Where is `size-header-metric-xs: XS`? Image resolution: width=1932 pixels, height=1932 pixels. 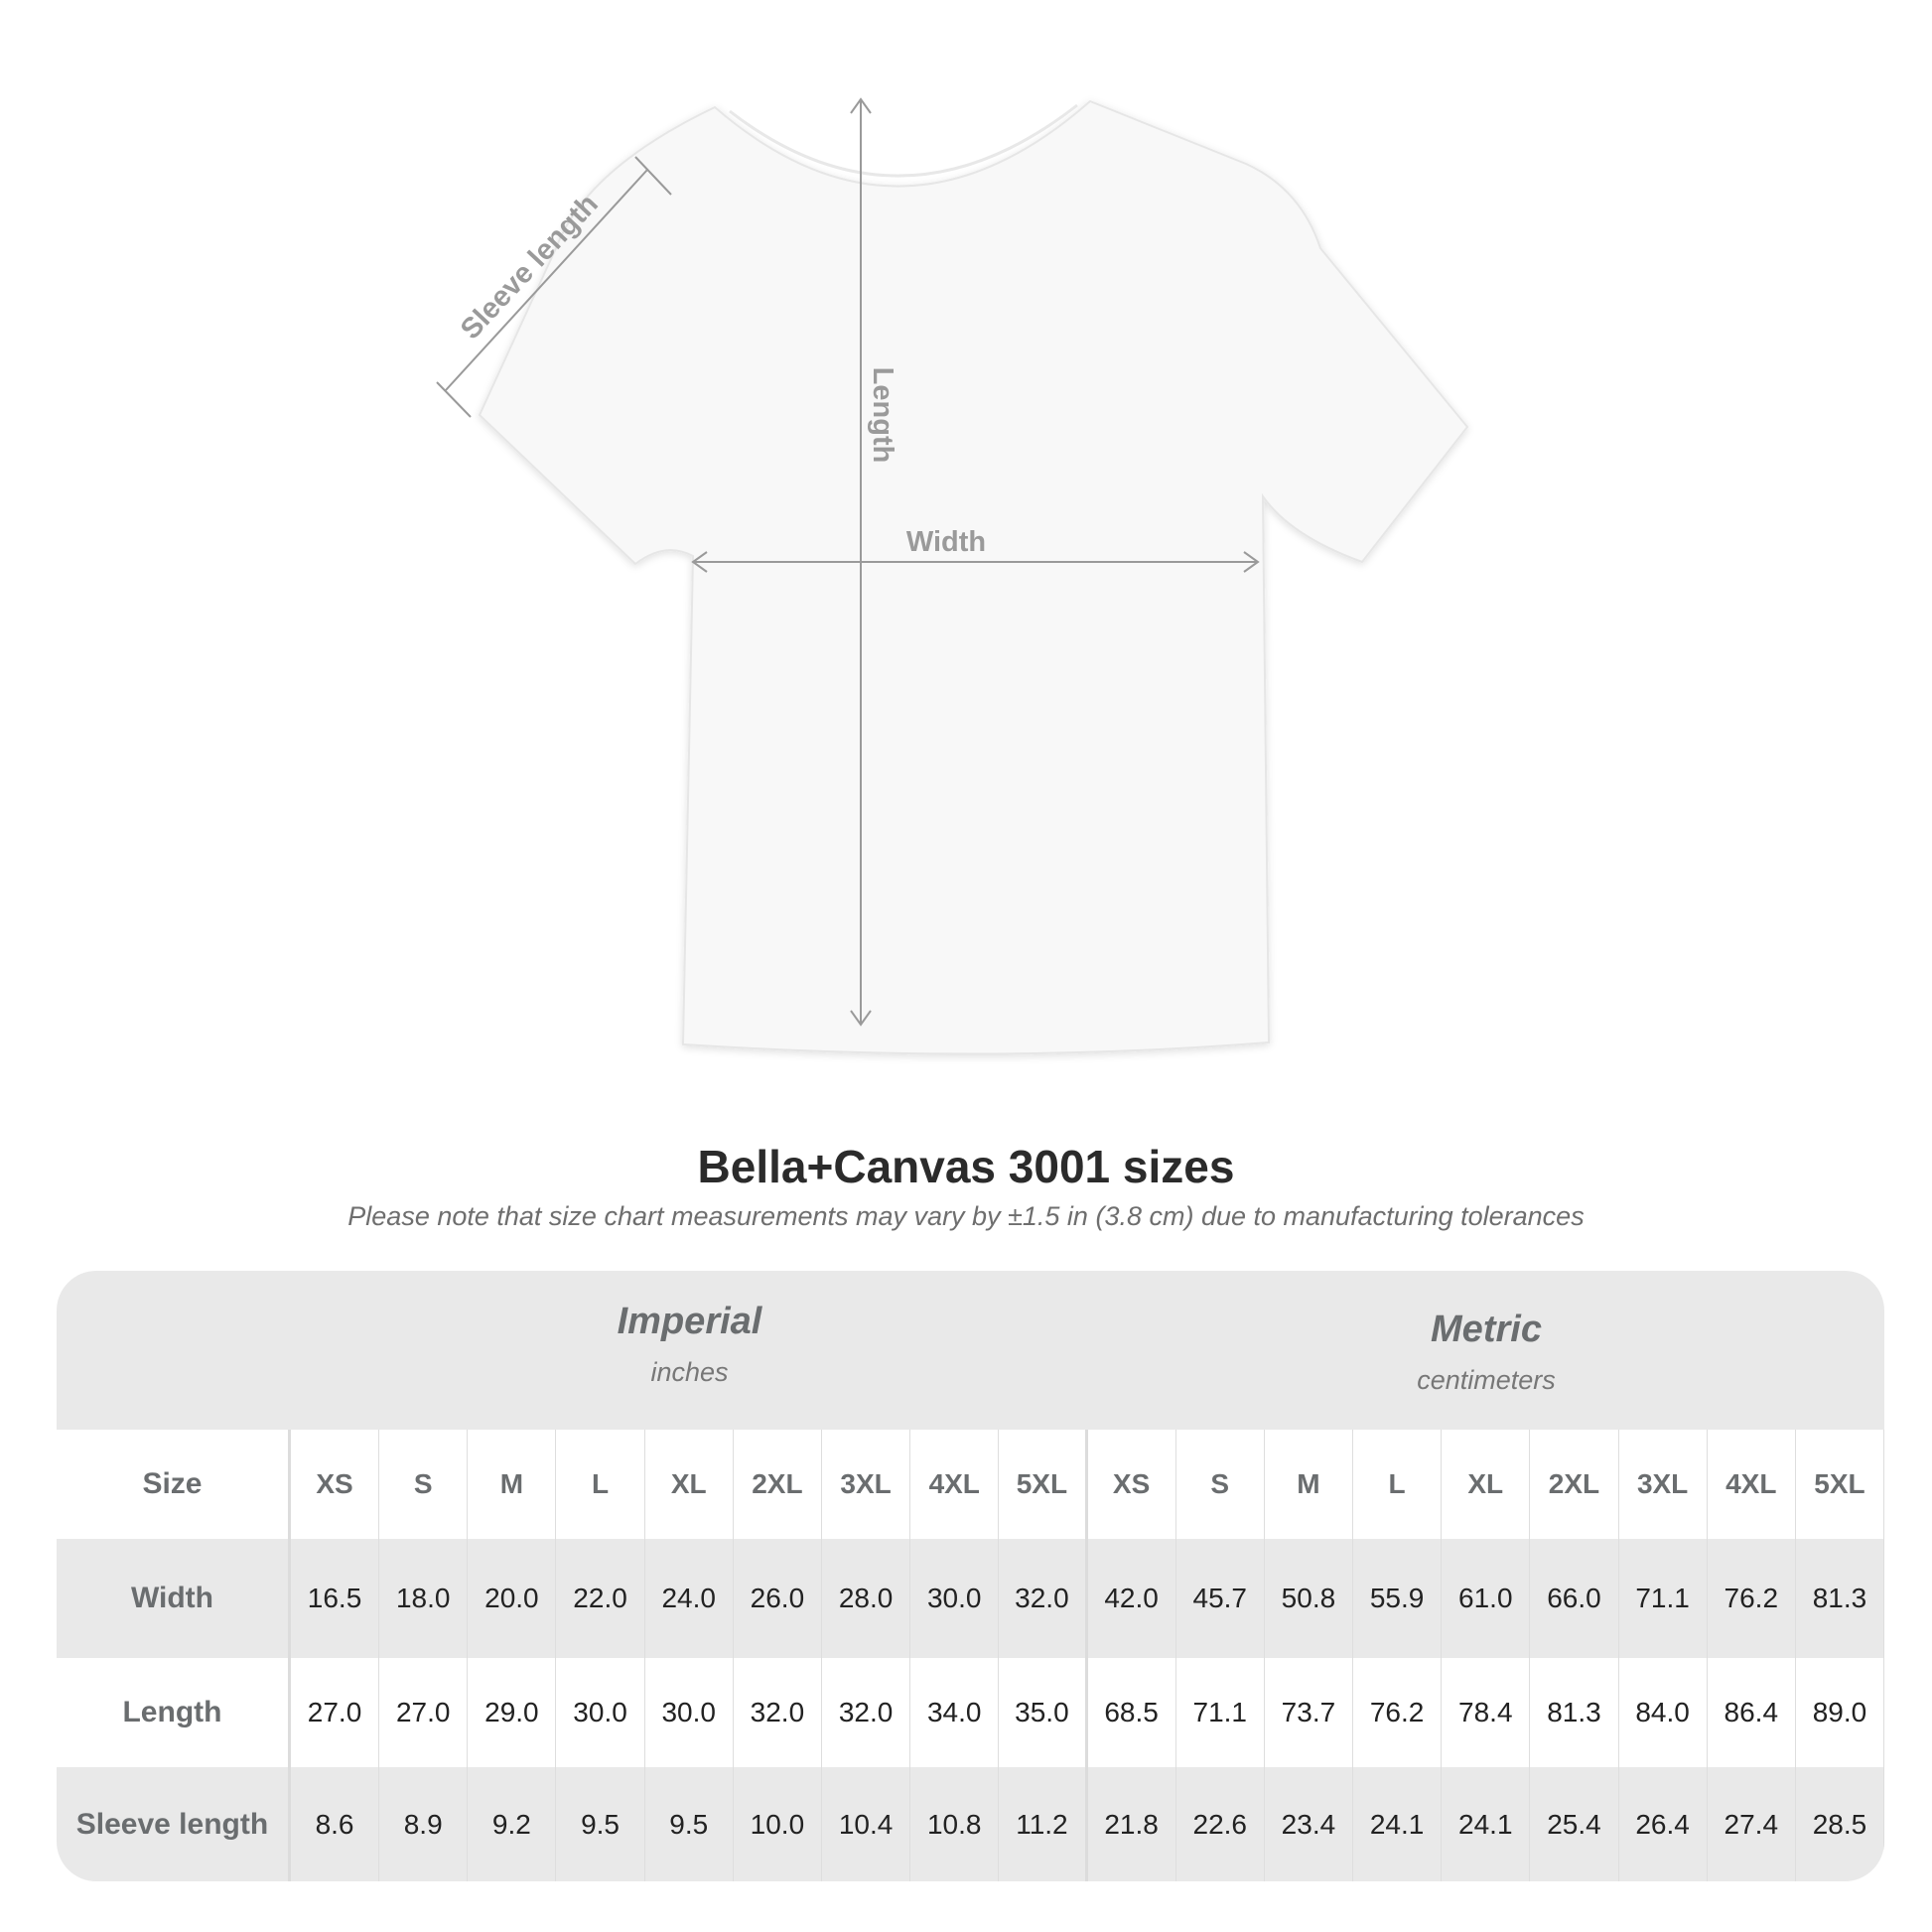
size-header-metric-xs: XS is located at coordinates (1132, 1485).